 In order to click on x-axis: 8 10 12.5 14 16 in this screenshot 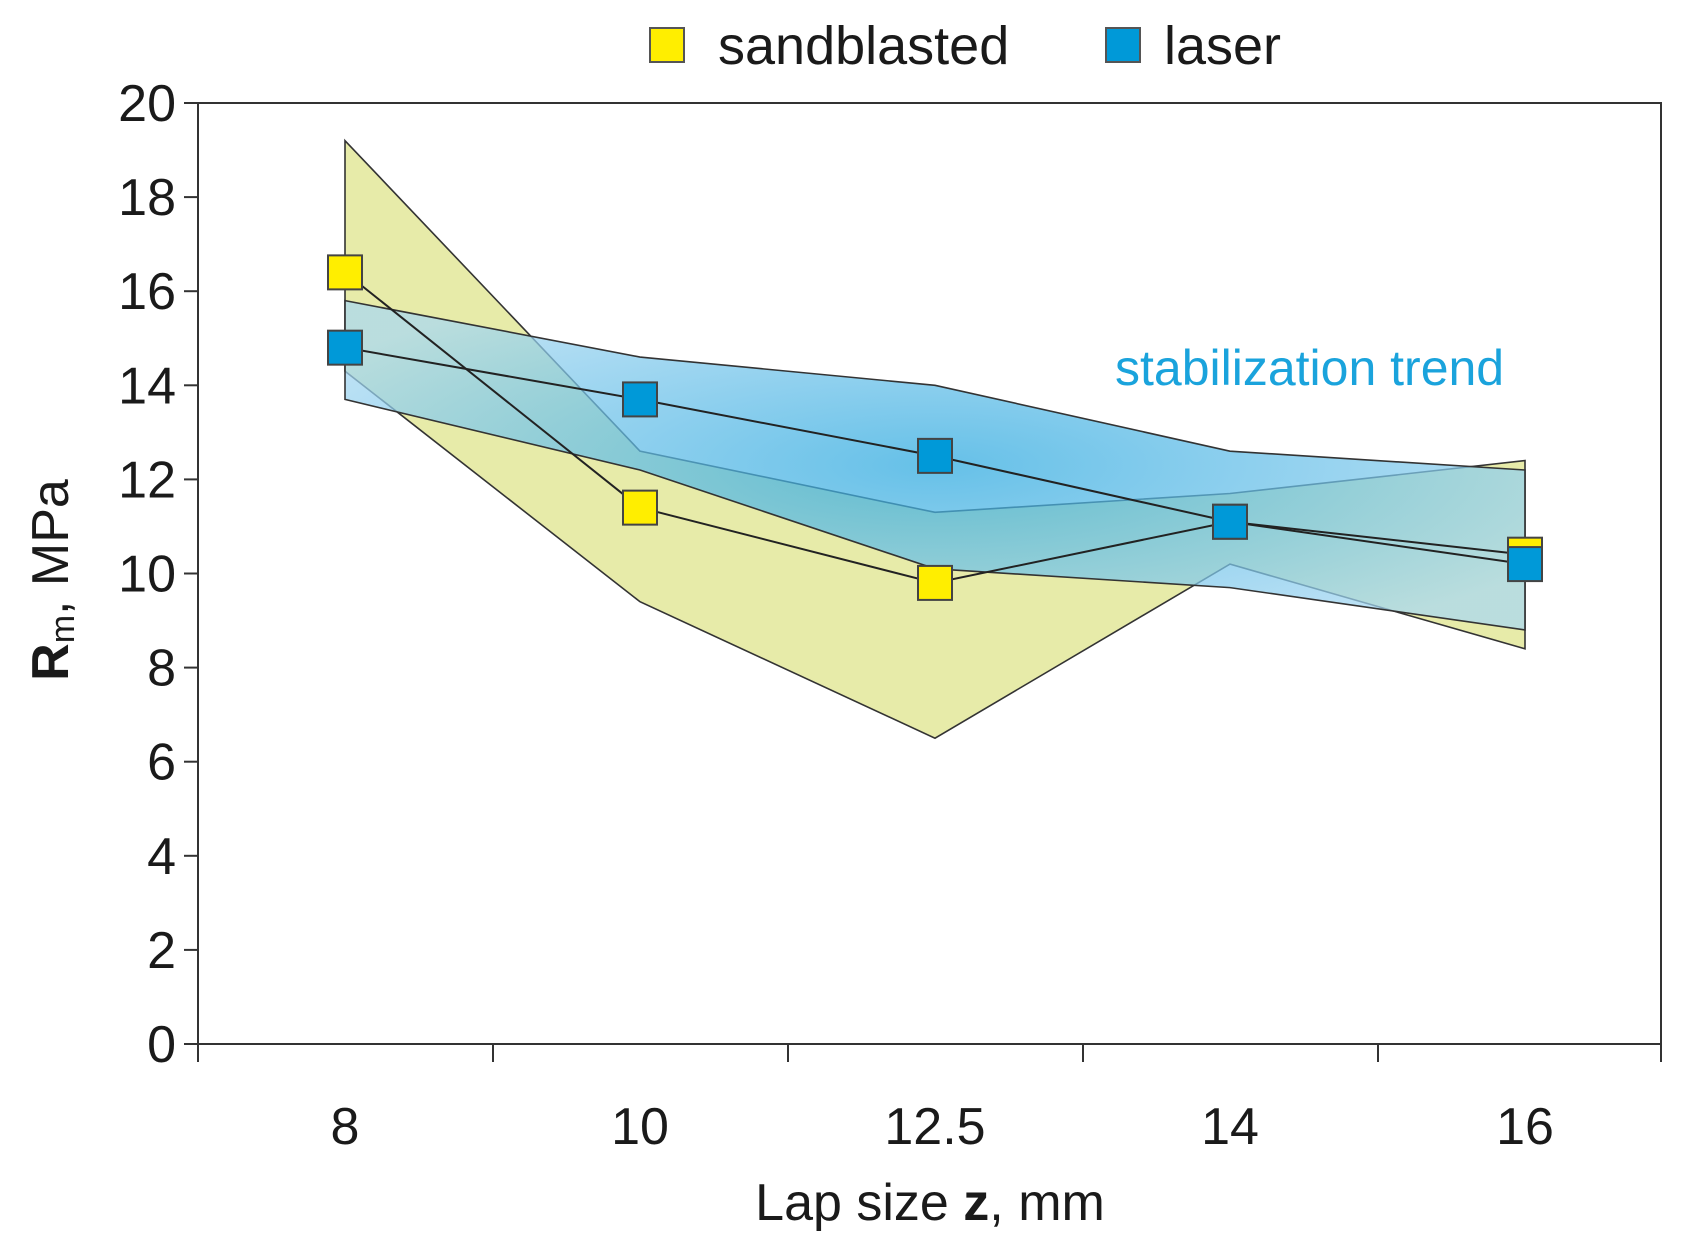, I will do `click(929, 1100)`.